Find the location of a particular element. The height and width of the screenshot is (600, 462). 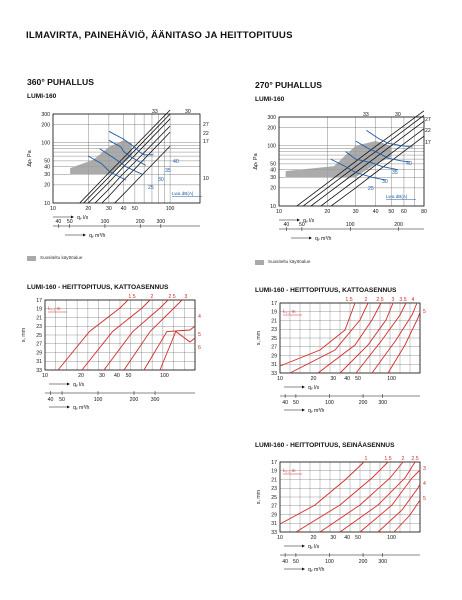

y-axis-label: s, mm is located at coordinates (259, 497).